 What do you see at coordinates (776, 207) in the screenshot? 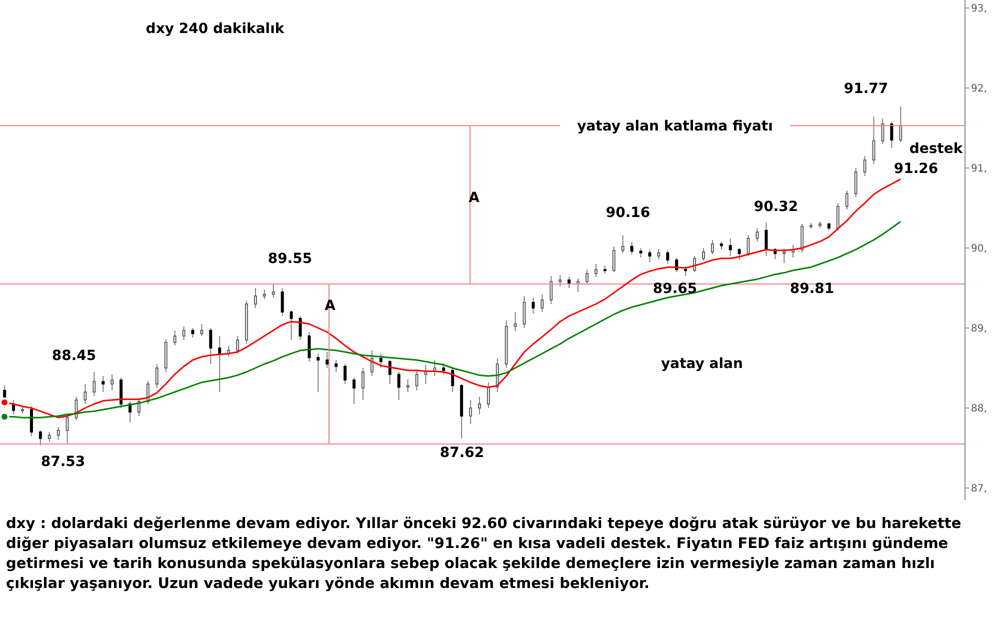
I see `annotation: 90.32` at bounding box center [776, 207].